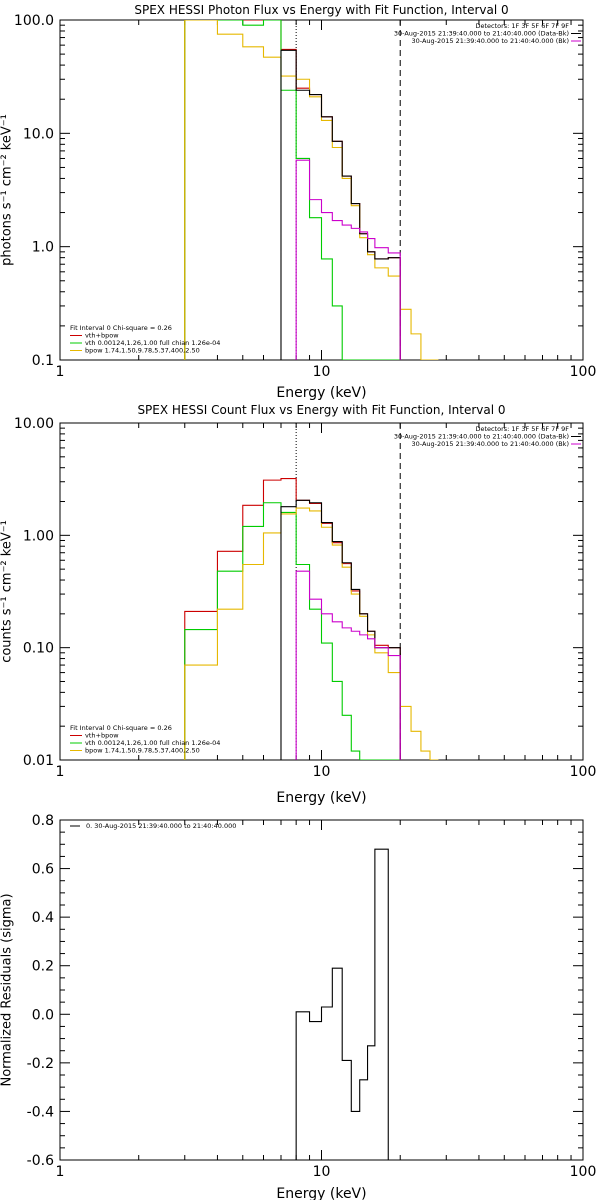 This screenshot has height=1200, width=600. Describe the element at coordinates (38, 649) in the screenshot. I see `y-tick-label: 0.10` at that location.